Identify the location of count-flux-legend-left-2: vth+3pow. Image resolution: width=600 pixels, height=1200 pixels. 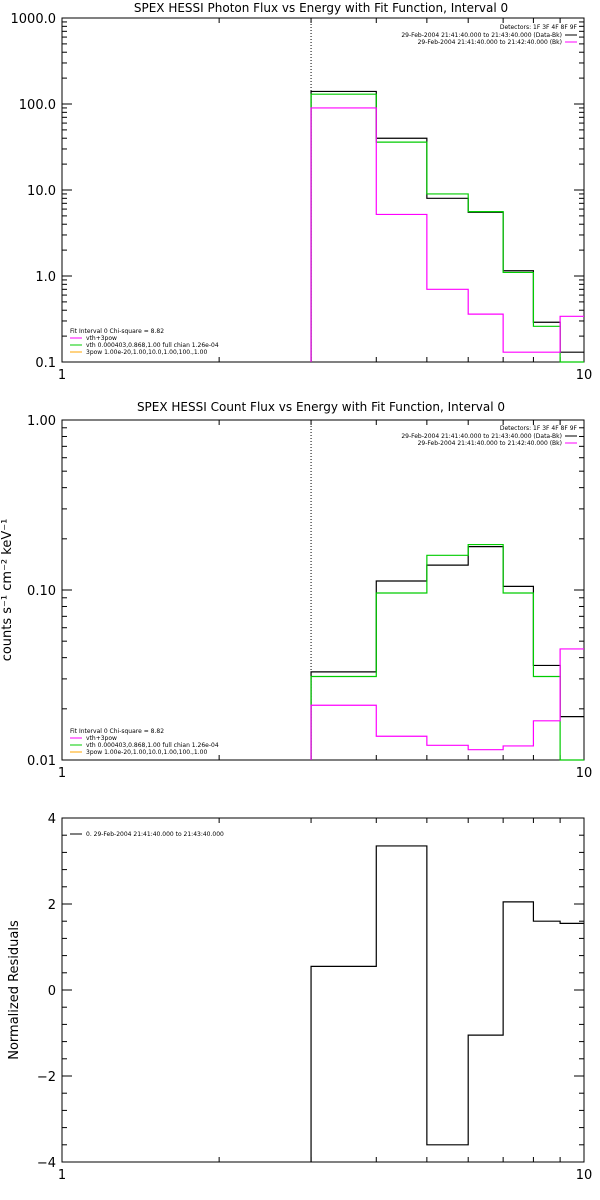
(101, 738).